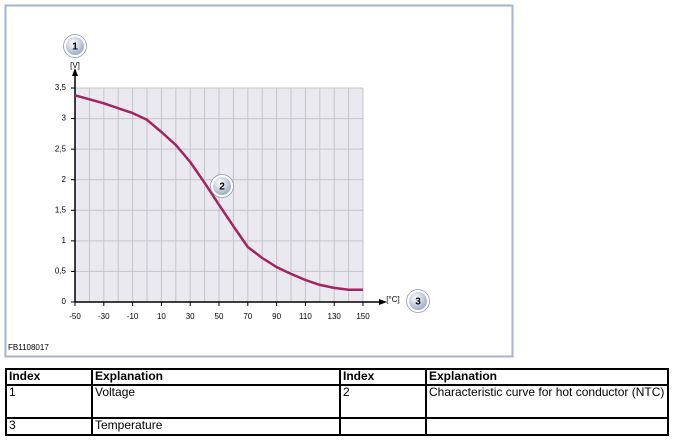 The width and height of the screenshot is (677, 447). I want to click on y-tick-label: 3, so click(64, 118).